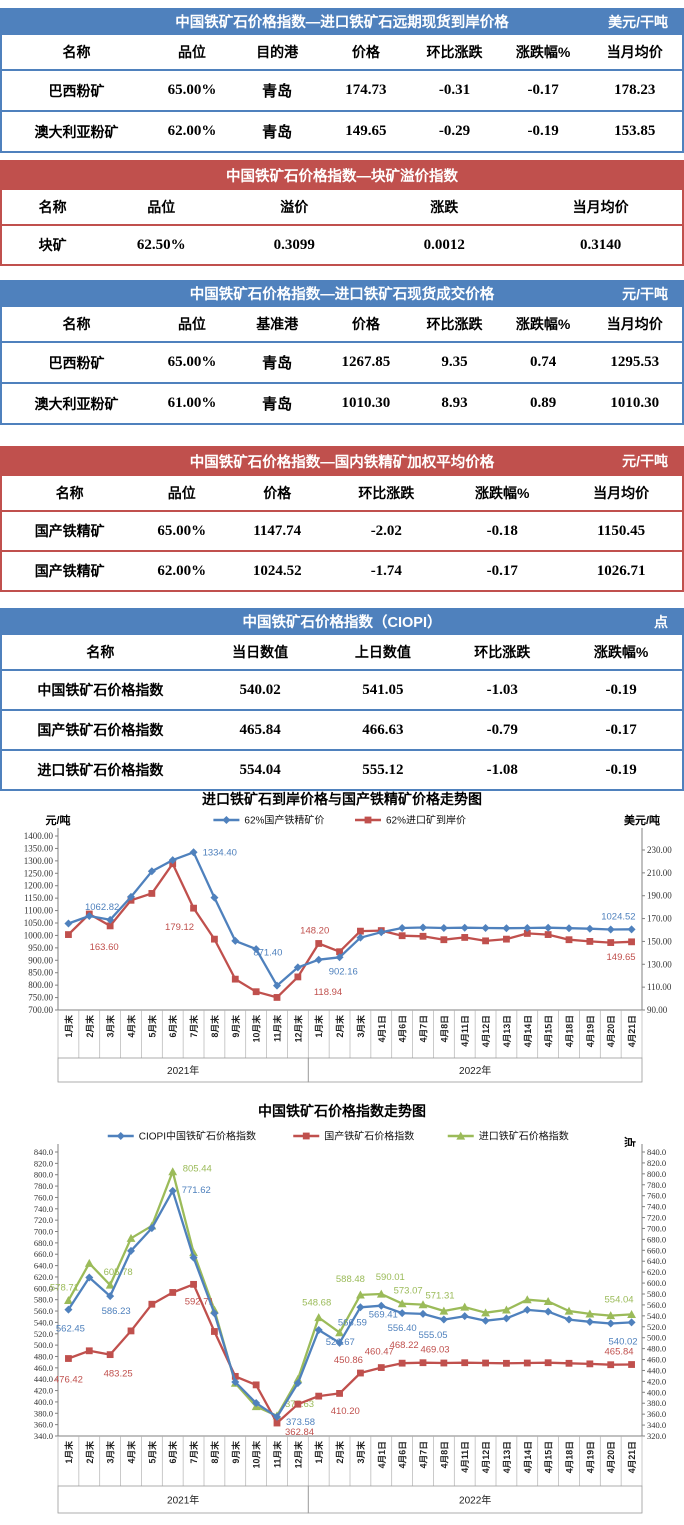 The image size is (684, 1525). I want to click on left-axis-tick: 440.0, so click(43, 1379).